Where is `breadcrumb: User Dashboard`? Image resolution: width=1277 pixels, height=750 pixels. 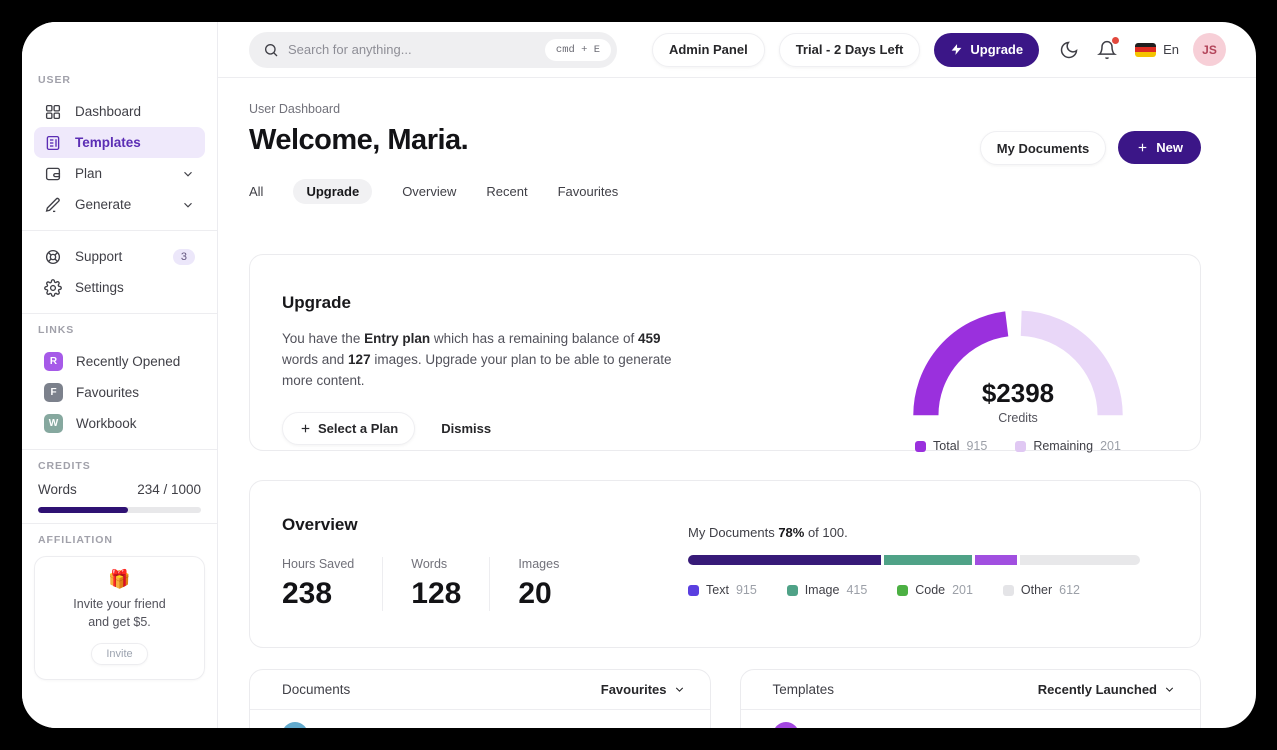 breadcrumb: User Dashboard is located at coordinates (295, 109).